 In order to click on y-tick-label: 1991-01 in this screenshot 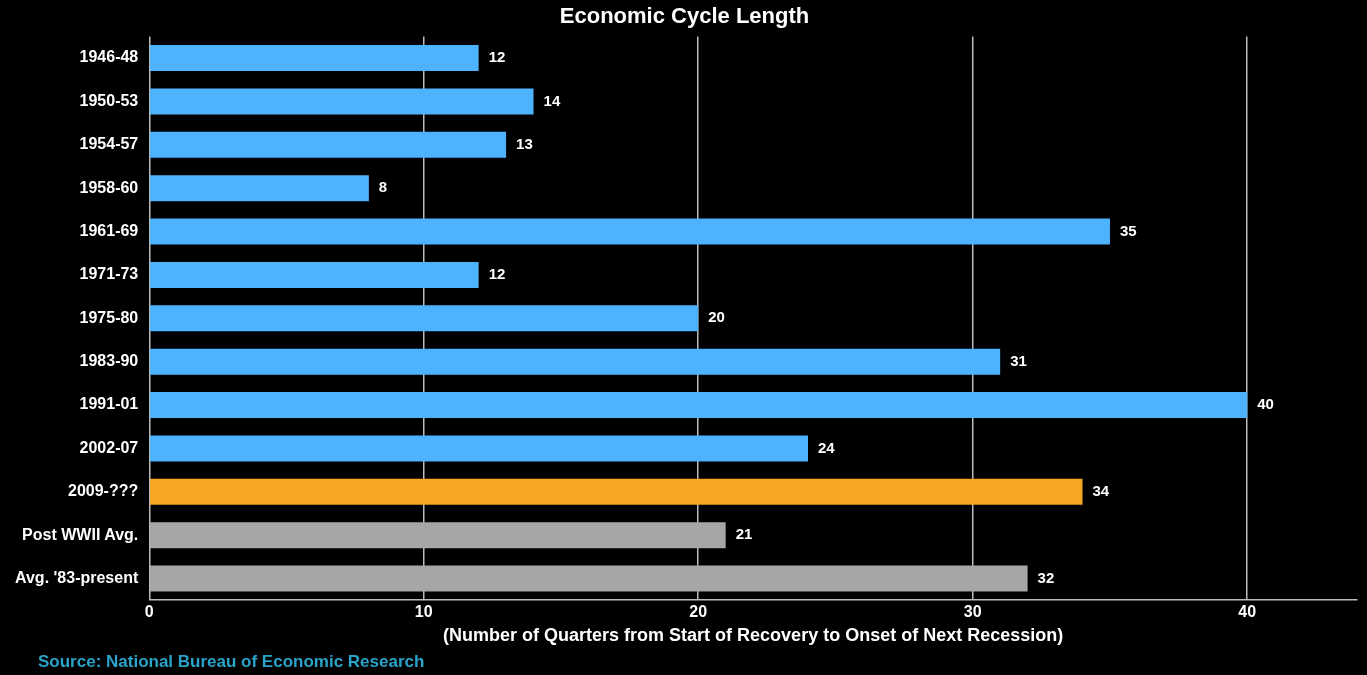, I will do `click(109, 404)`.